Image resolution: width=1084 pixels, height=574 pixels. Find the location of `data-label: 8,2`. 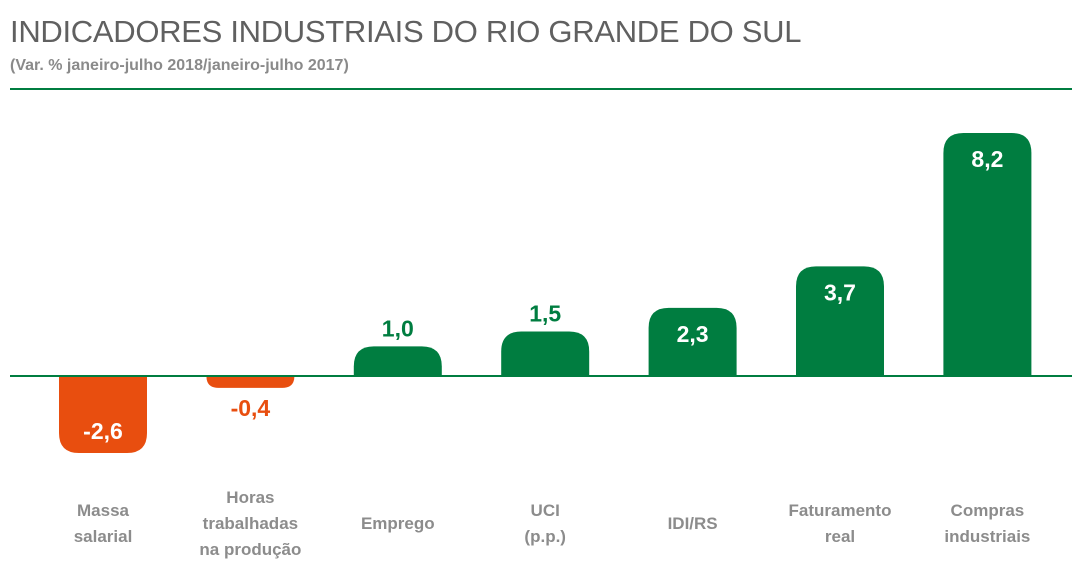

data-label: 8,2 is located at coordinates (987, 159).